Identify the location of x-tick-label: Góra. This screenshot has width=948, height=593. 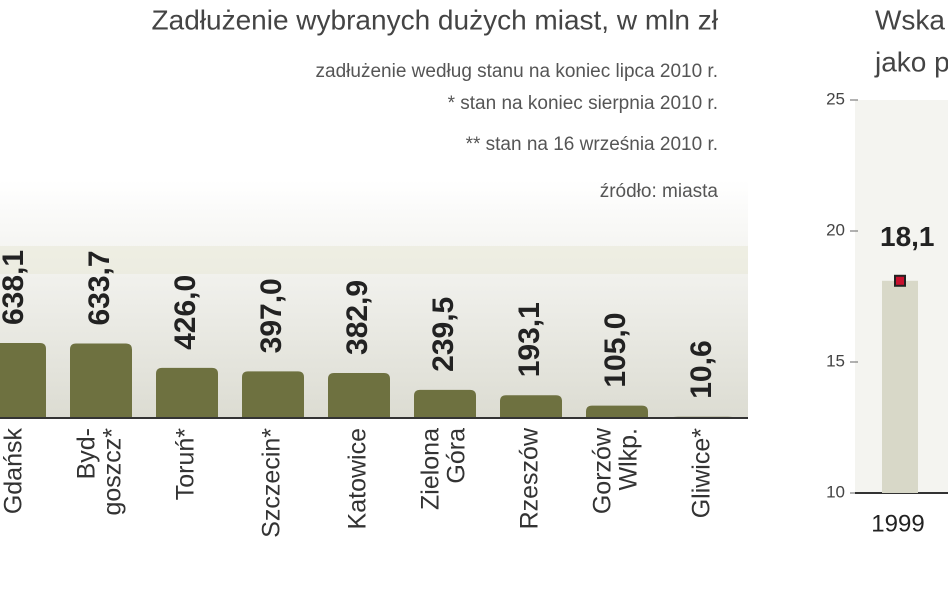
(457, 456).